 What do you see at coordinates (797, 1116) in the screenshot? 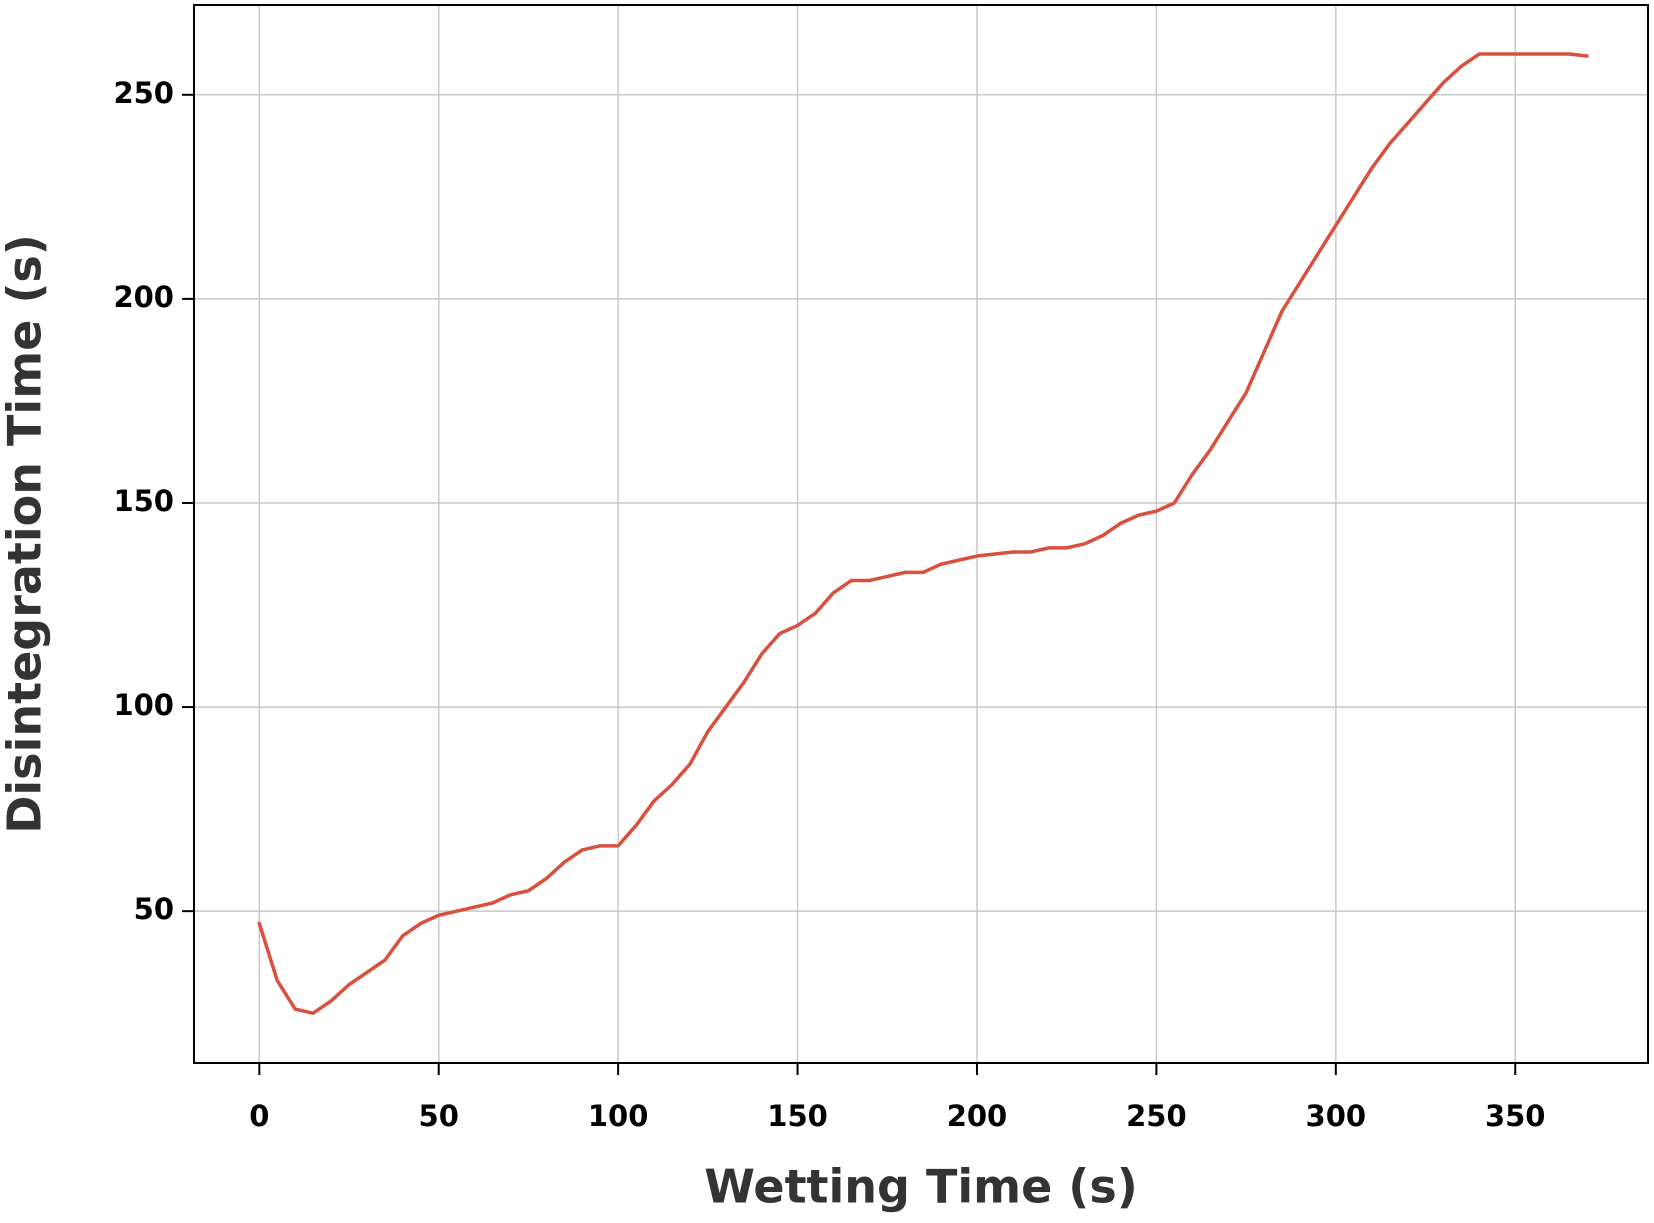
I see `x-tick-label: 150` at bounding box center [797, 1116].